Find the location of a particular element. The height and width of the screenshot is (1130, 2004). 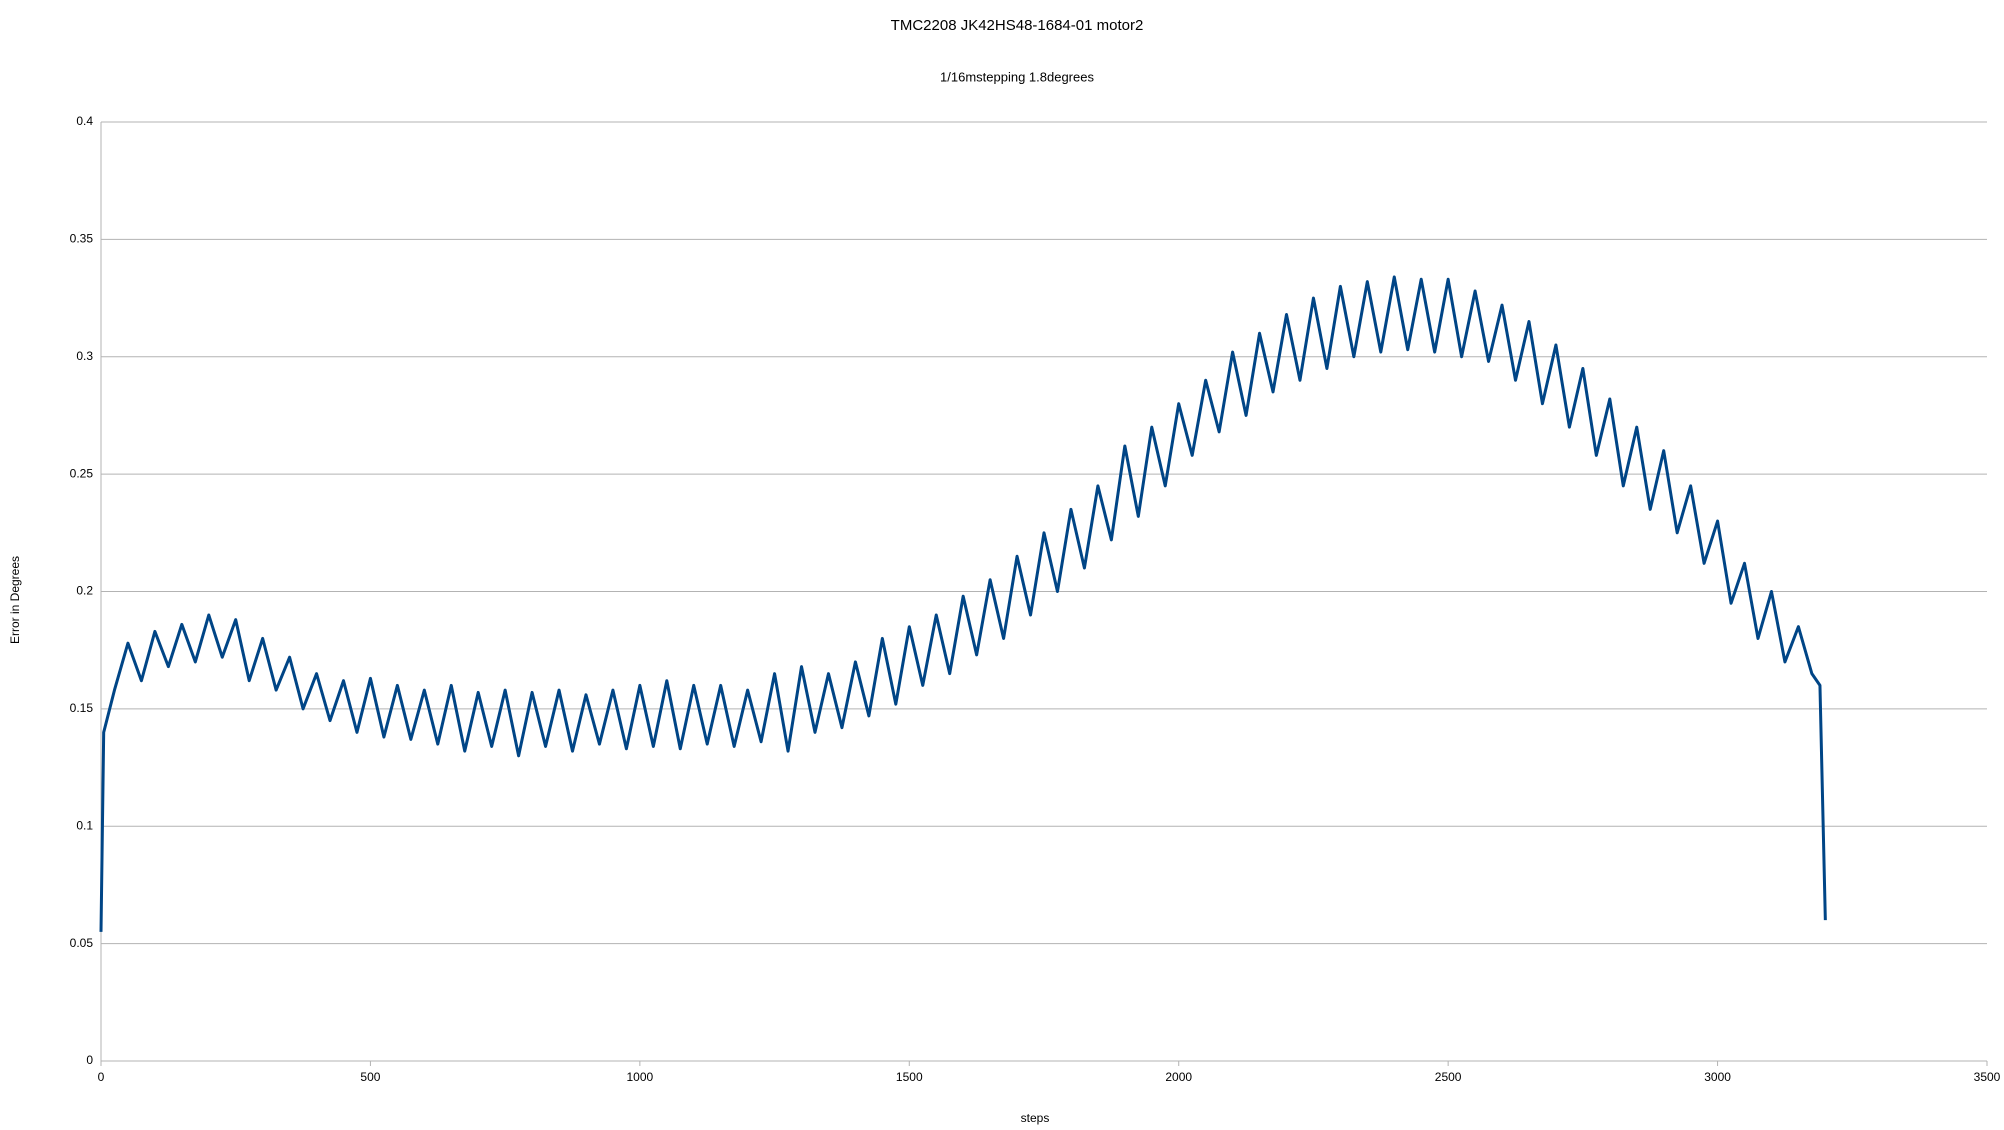

y-tick-label: 0.3 is located at coordinates (84, 356).